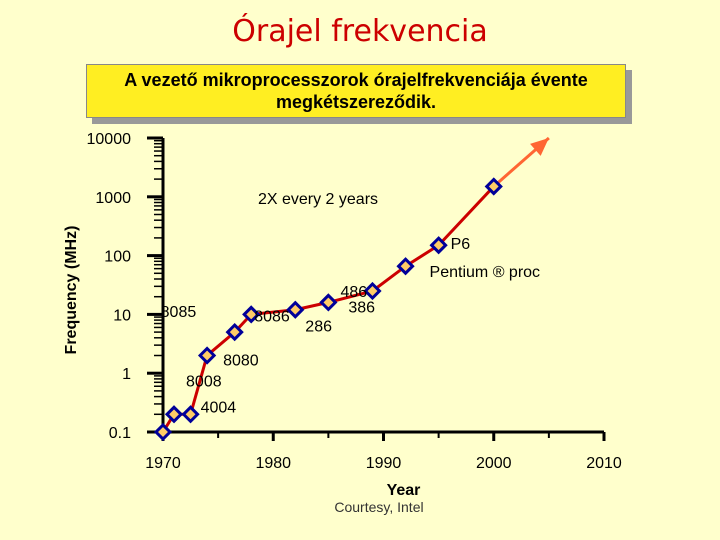 Image resolution: width=720 pixels, height=540 pixels. Describe the element at coordinates (122, 315) in the screenshot. I see `y-tick-label: 10` at that location.